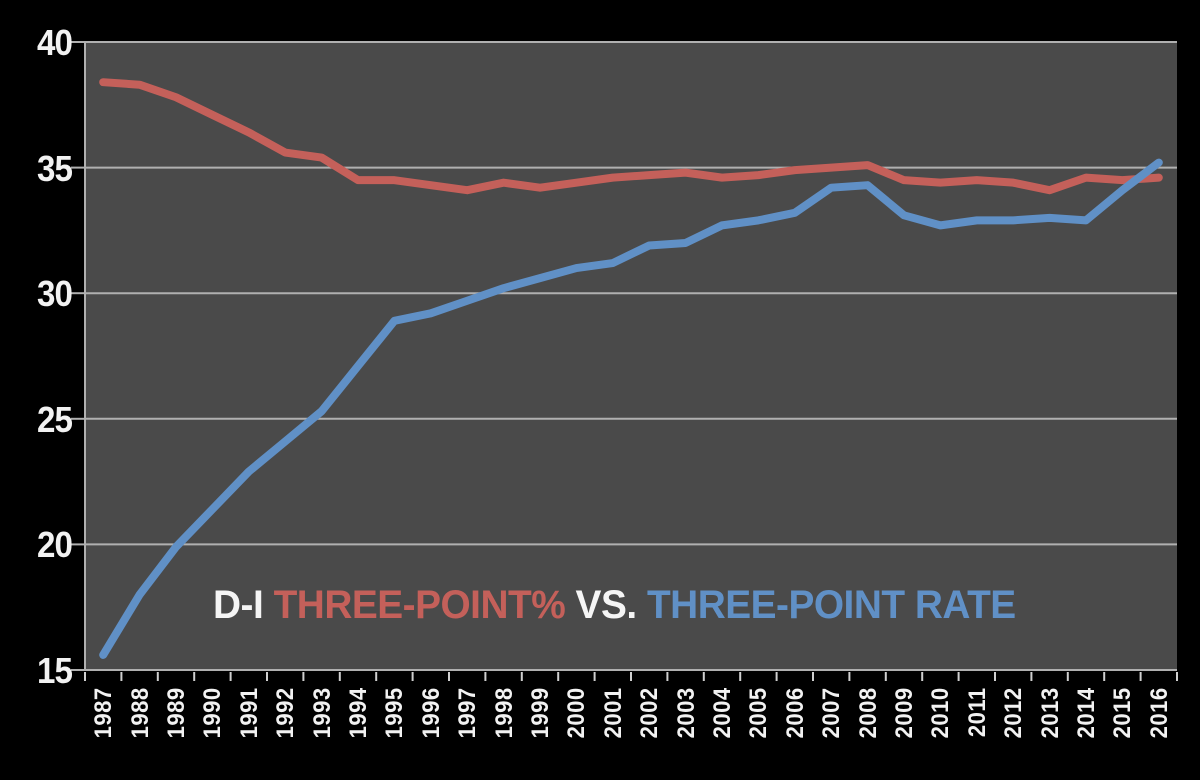 The height and width of the screenshot is (780, 1200). What do you see at coordinates (606, 605) in the screenshot?
I see `title-vs-label: VS.` at bounding box center [606, 605].